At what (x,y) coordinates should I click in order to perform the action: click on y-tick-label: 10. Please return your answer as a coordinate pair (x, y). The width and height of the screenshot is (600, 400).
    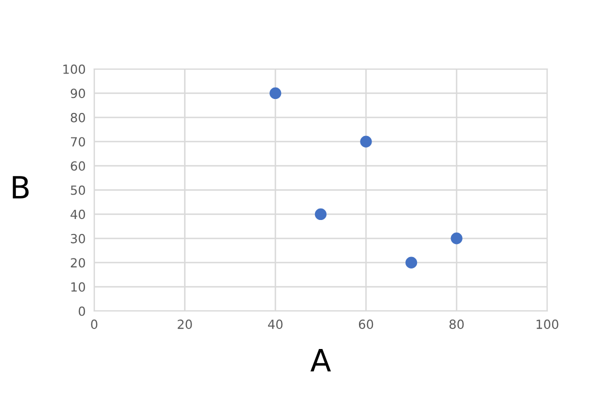
    Looking at the image, I should click on (78, 287).